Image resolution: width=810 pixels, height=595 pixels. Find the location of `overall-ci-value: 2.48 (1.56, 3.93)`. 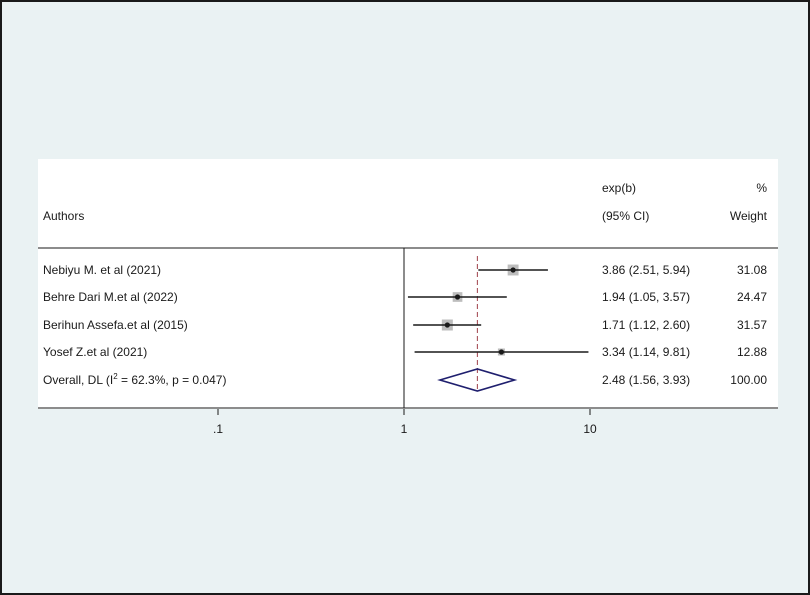

overall-ci-value: 2.48 (1.56, 3.93) is located at coordinates (646, 380).